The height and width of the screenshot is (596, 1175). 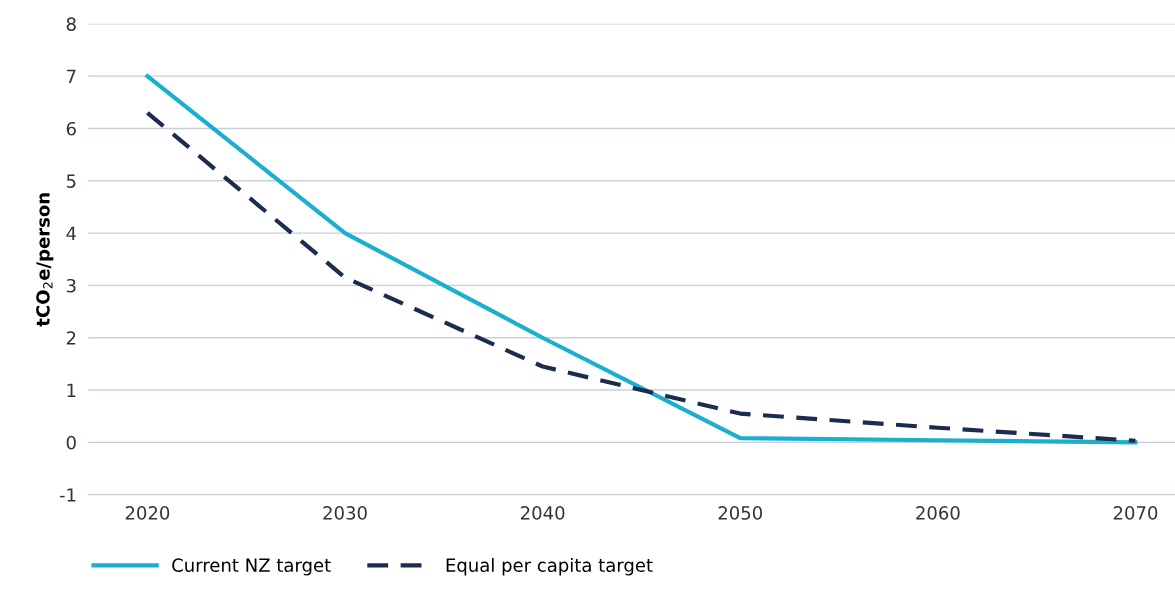 What do you see at coordinates (71, 338) in the screenshot?
I see `y-tick-label: 2` at bounding box center [71, 338].